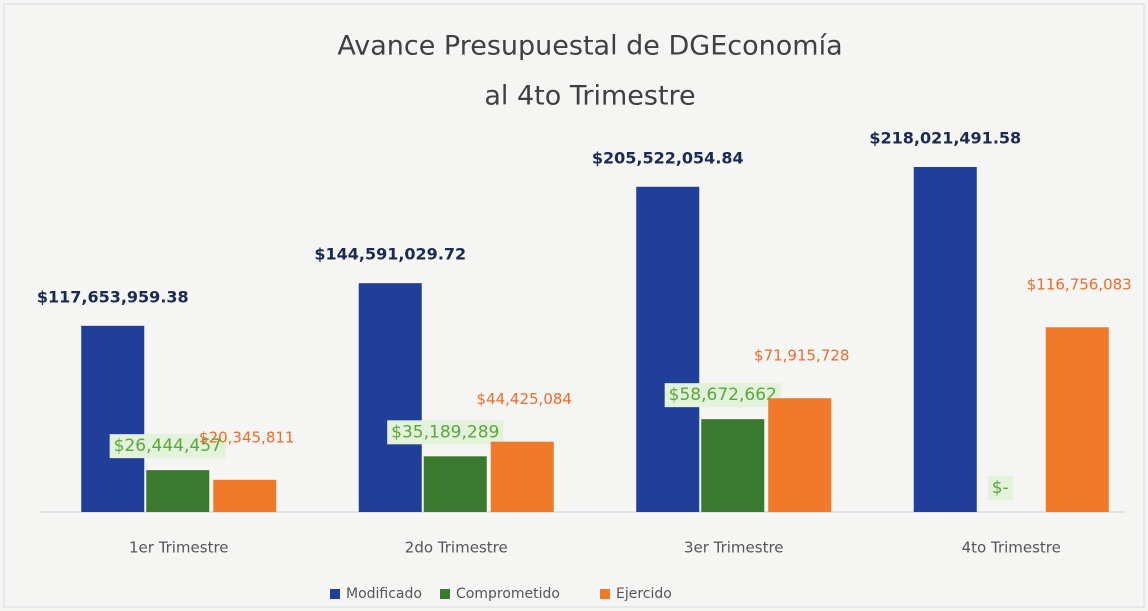  Describe the element at coordinates (644, 594) in the screenshot. I see `legend-label: Ejercido` at that location.